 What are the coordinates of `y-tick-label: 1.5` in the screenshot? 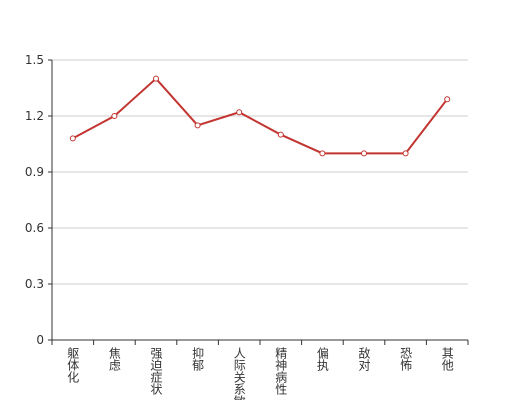 It's located at (34, 60).